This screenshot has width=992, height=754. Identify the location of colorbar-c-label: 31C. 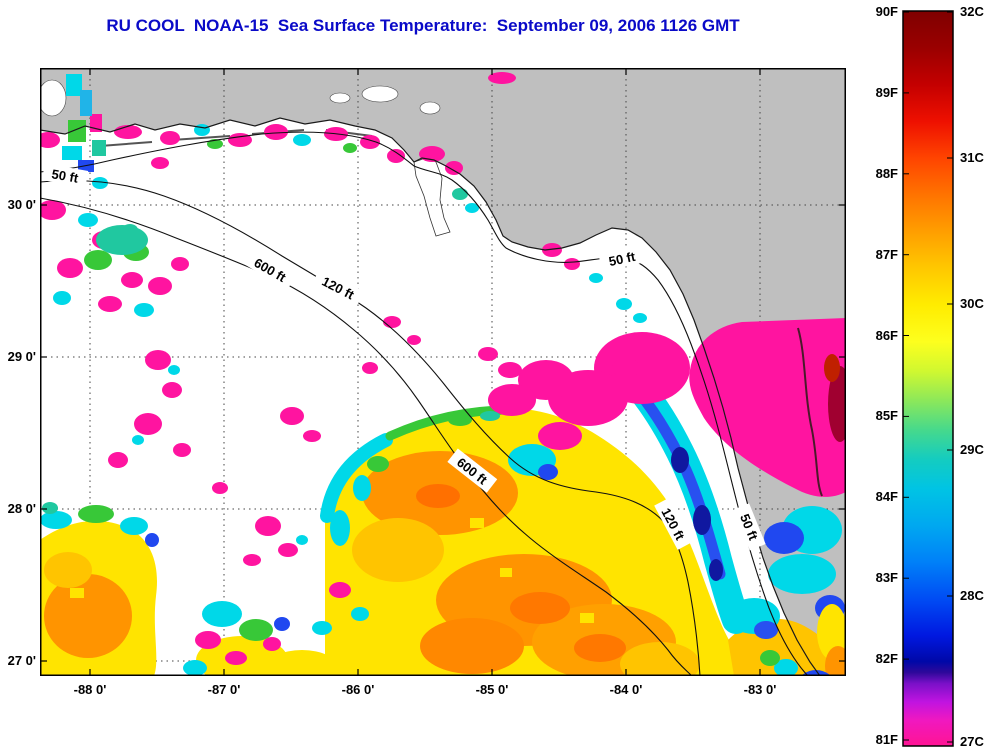
(972, 157).